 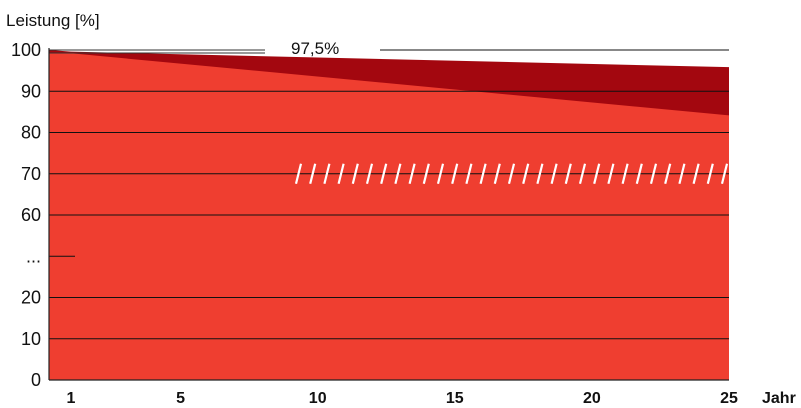 I want to click on y-tick-label: 0, so click(x=36, y=380).